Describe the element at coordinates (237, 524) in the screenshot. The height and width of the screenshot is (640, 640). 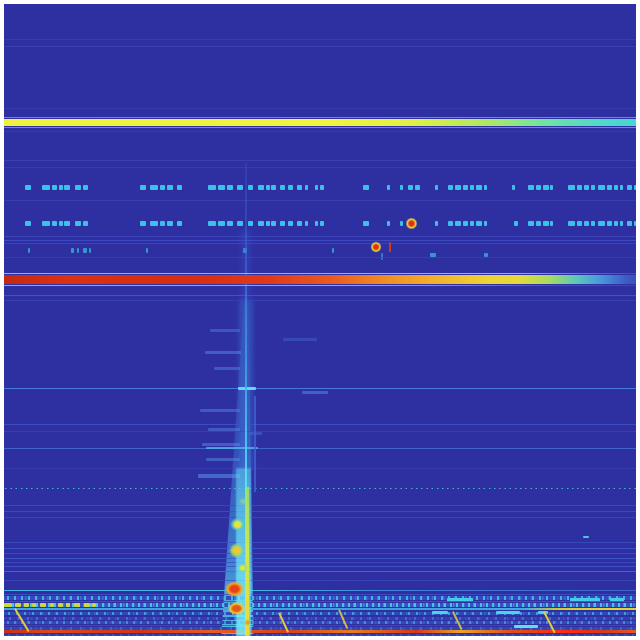
I see `streak-blob-yellow` at that location.